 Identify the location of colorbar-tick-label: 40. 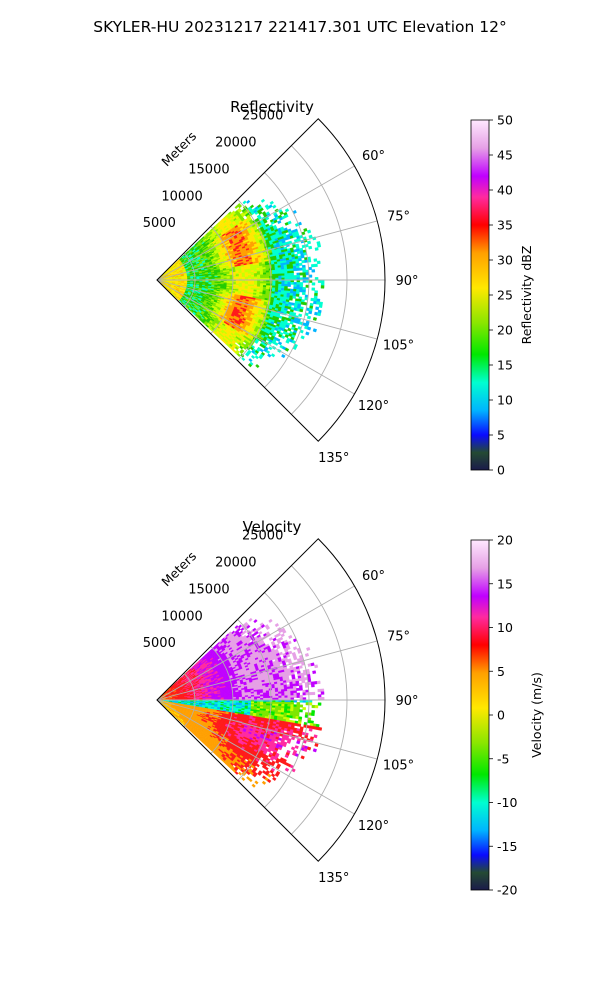
(505, 190).